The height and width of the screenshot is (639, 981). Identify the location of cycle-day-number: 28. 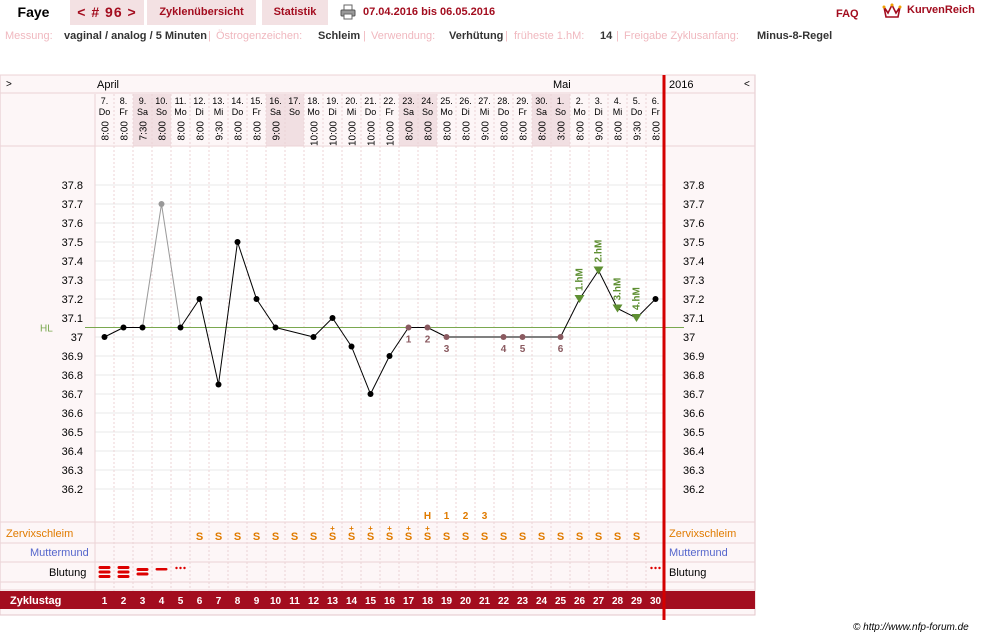
(618, 601).